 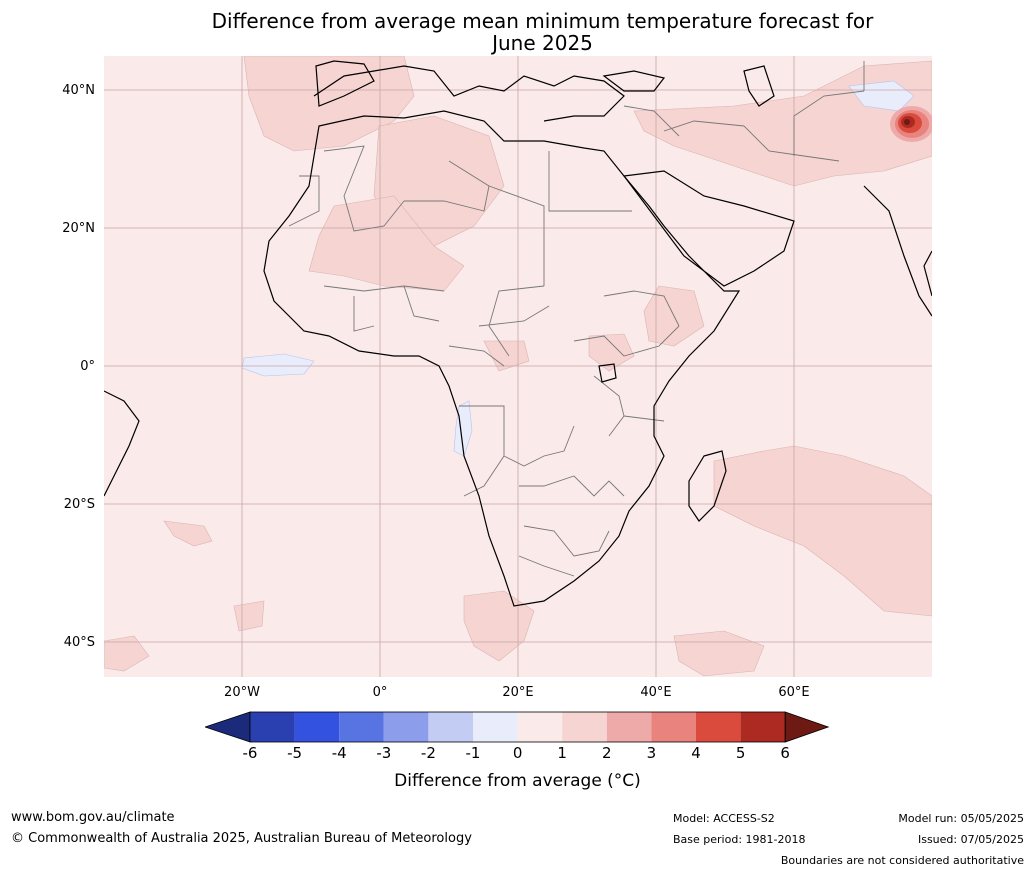 I want to click on colorbar-tick-label: -4, so click(x=339, y=753).